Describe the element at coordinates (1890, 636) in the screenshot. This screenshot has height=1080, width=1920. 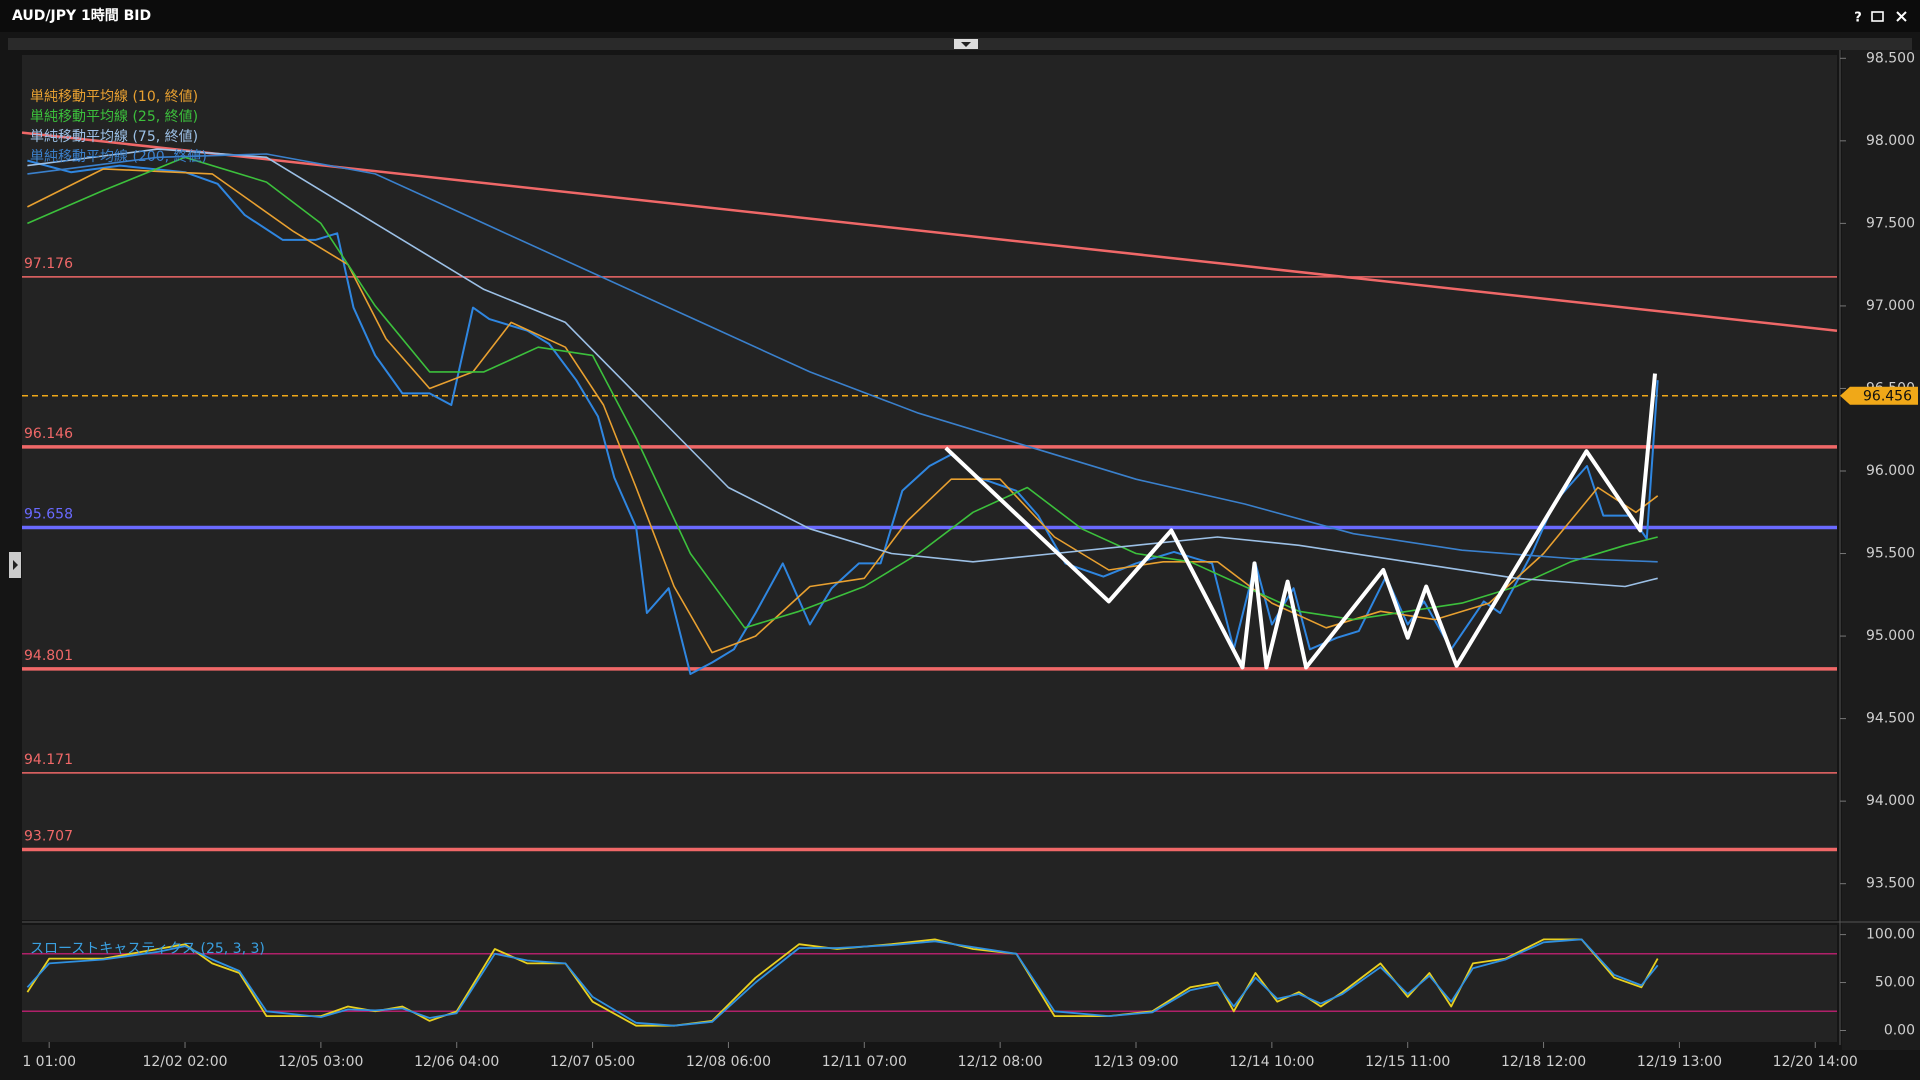
I see `y-tick-label: 95.000` at that location.